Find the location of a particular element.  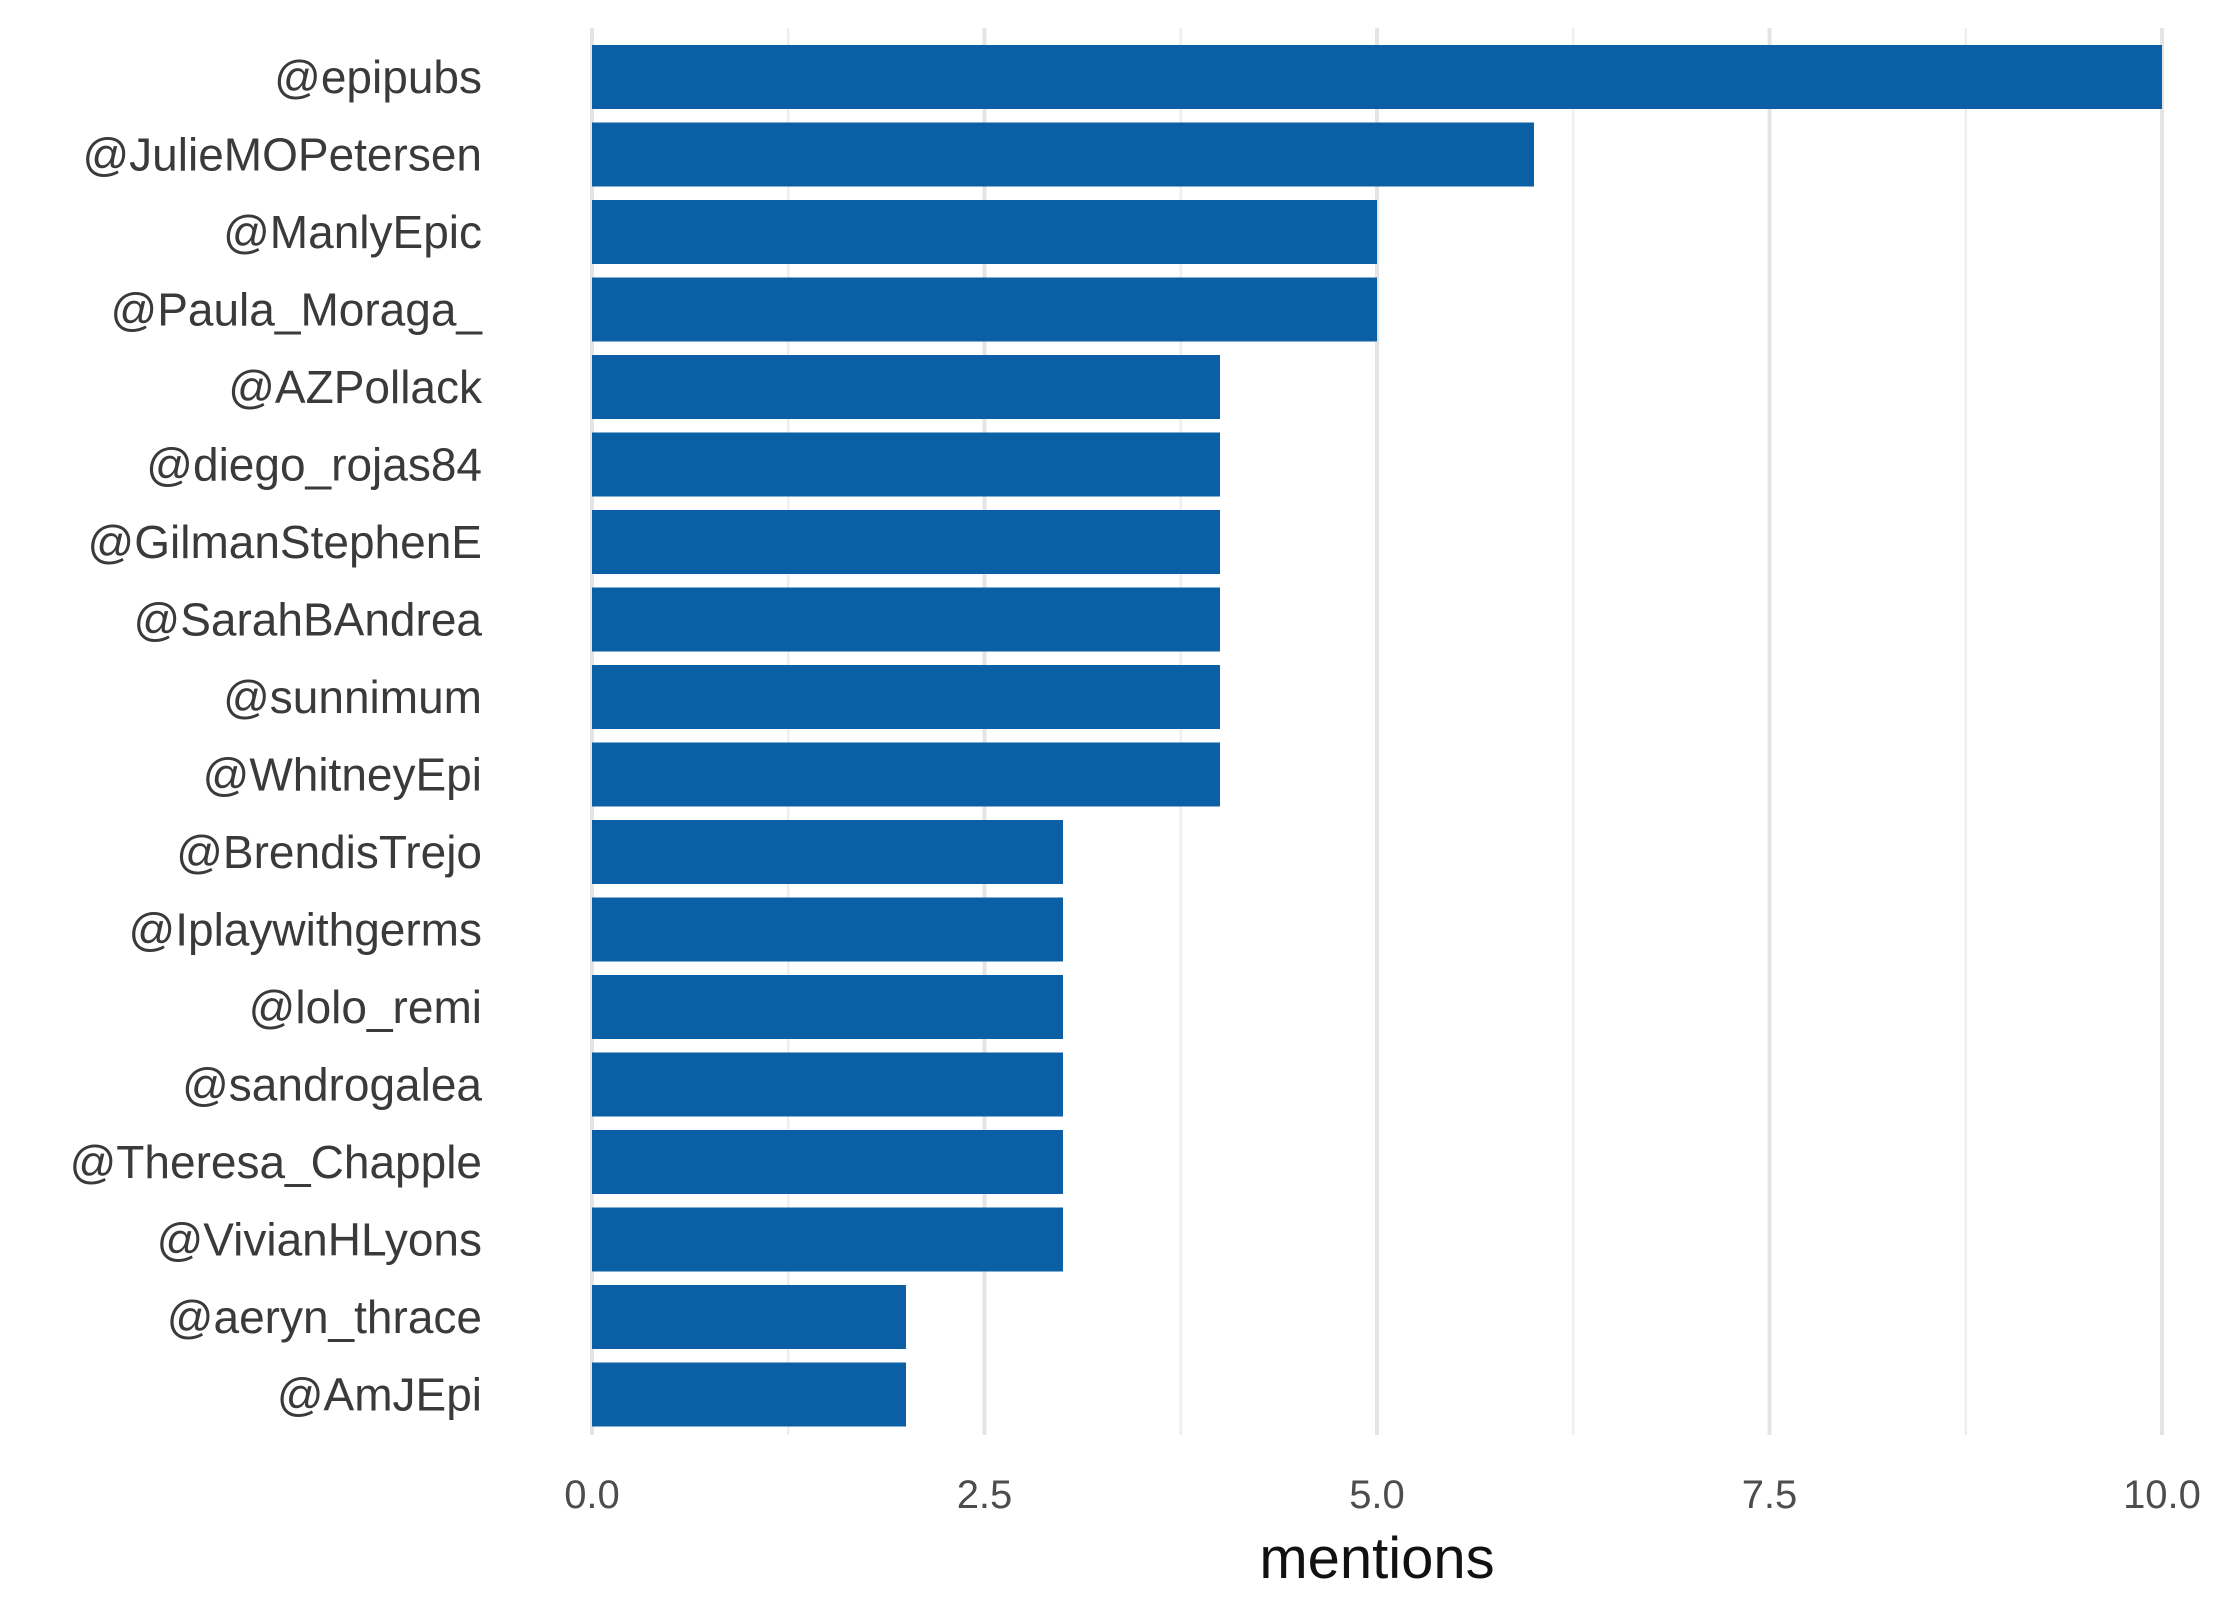

x-tick-labels: 0.0 2.5 5.0 7.5 10.0 is located at coordinates (1382, 1495).